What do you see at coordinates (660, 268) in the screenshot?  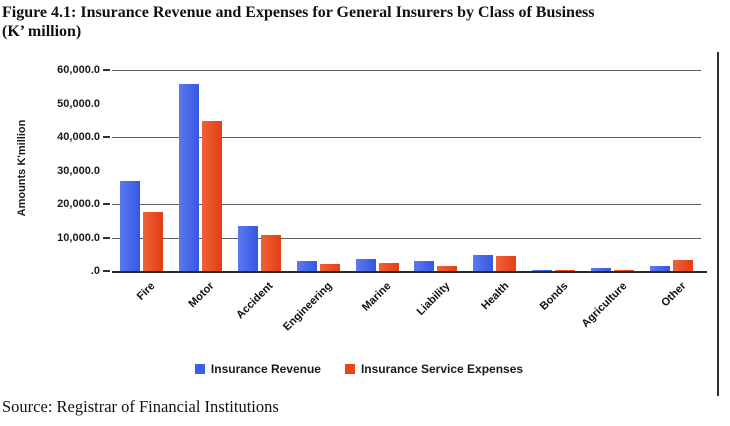 I see `bar-other-insurance-revenue` at bounding box center [660, 268].